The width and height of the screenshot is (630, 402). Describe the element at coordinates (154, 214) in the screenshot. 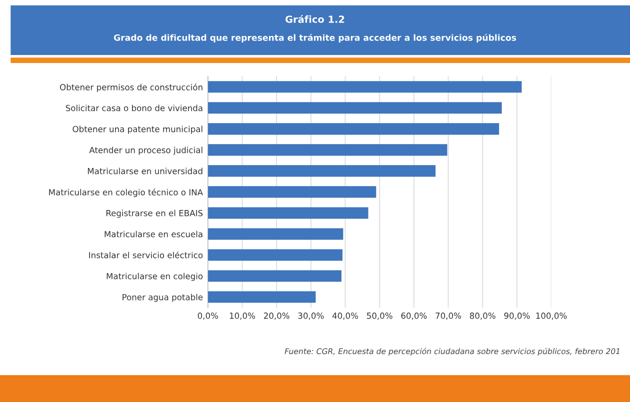

I see `y-tick-label: Registrarse en el EBAIS` at that location.